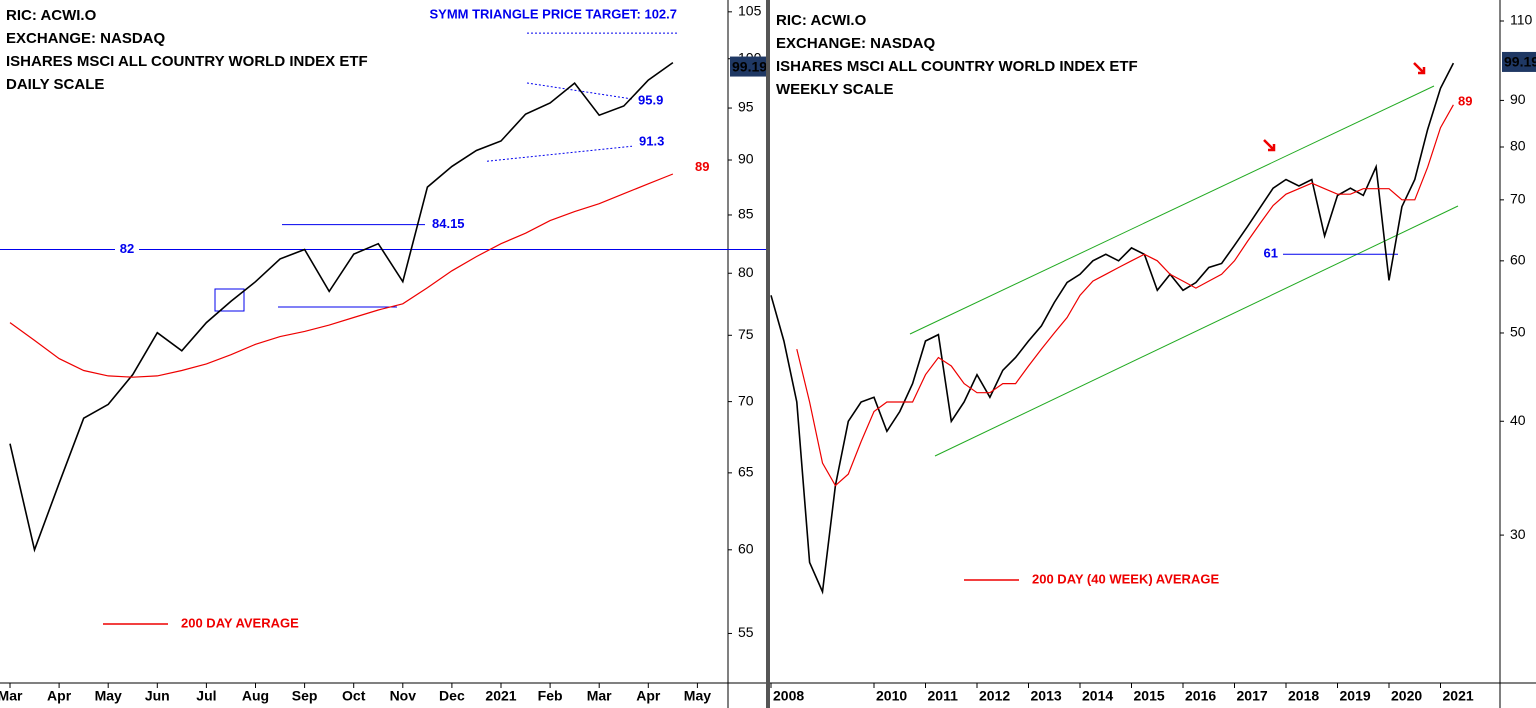 The height and width of the screenshot is (708, 1536). I want to click on level-label: 61, so click(1271, 253).